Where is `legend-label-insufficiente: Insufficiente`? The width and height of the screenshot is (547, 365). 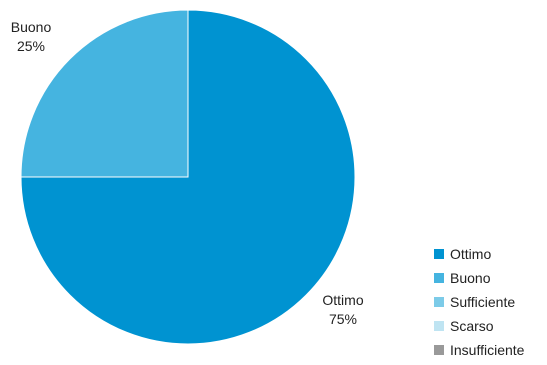
legend-label-insufficiente: Insufficiente is located at coordinates (487, 350).